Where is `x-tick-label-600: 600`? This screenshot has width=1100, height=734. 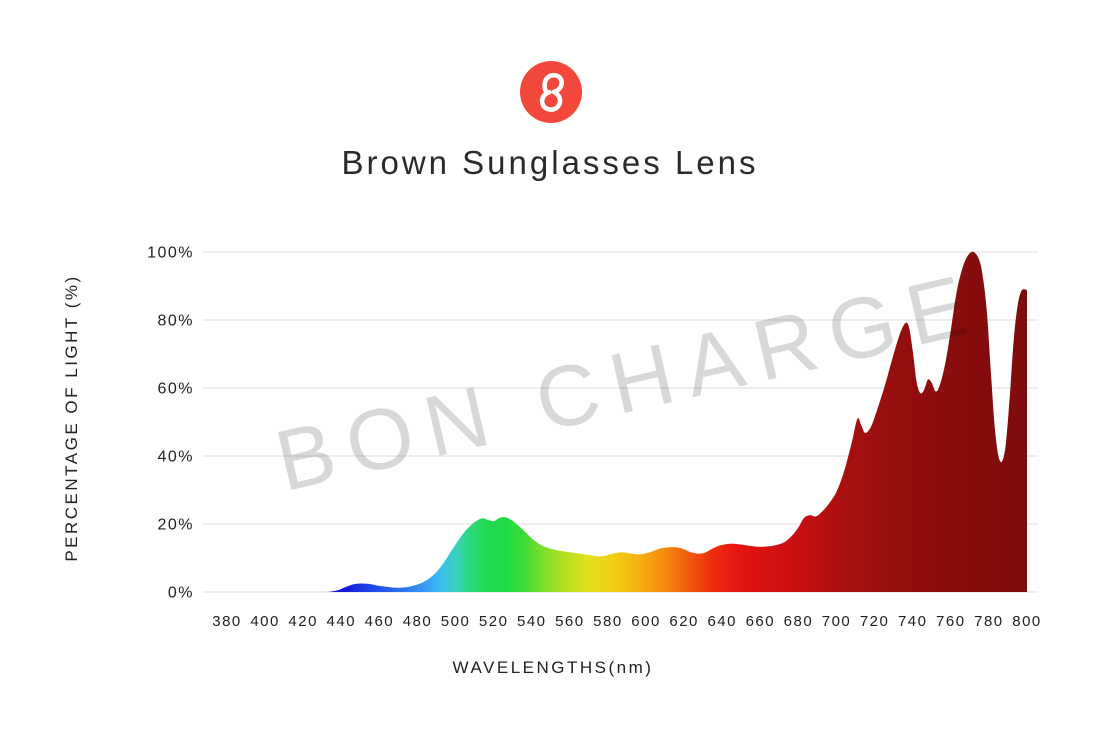
x-tick-label-600: 600 is located at coordinates (646, 621).